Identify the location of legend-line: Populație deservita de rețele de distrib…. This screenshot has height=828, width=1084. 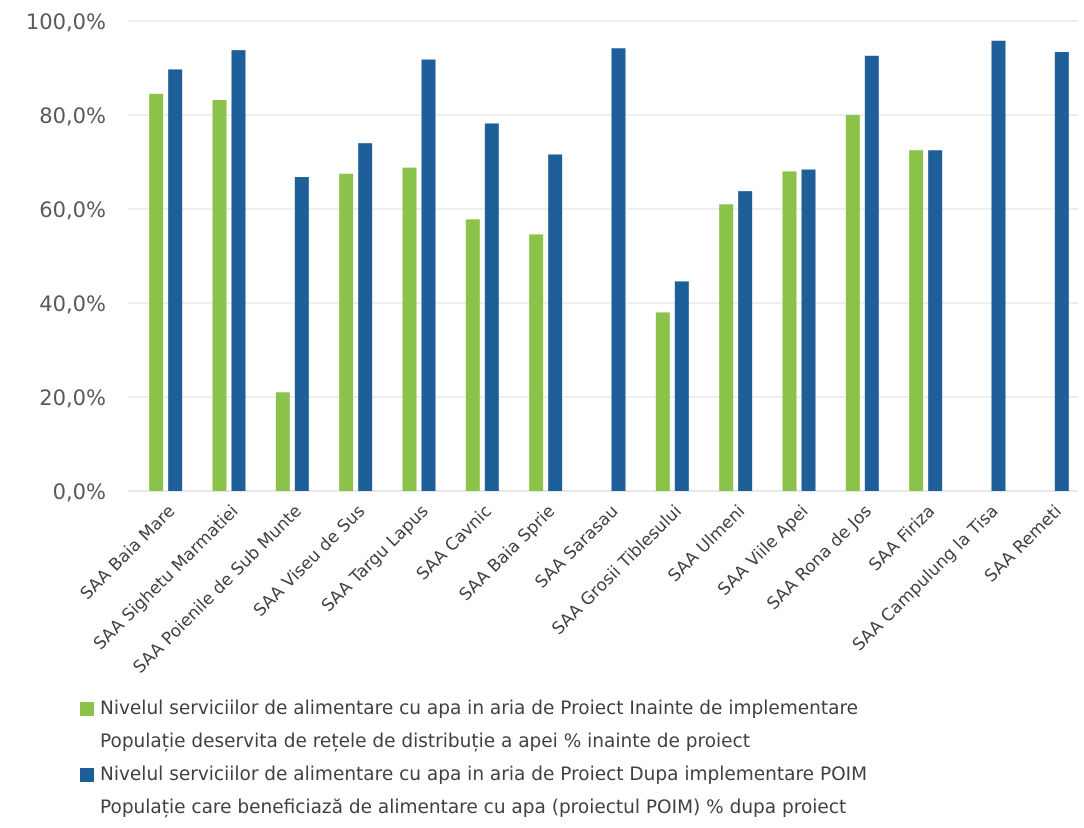
(425, 741).